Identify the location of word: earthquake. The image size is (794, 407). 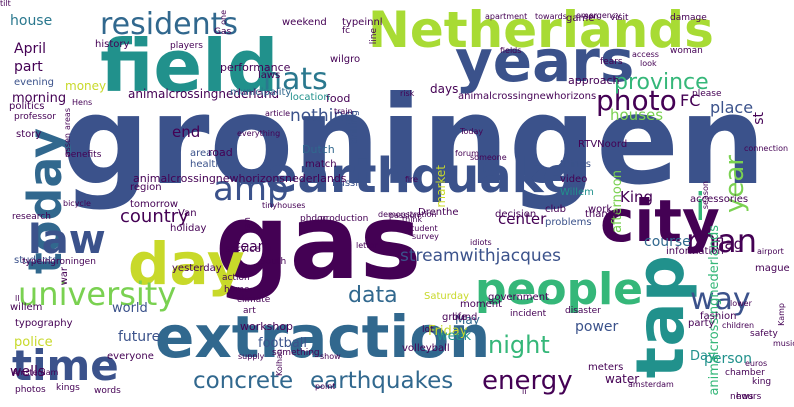
(420, 176).